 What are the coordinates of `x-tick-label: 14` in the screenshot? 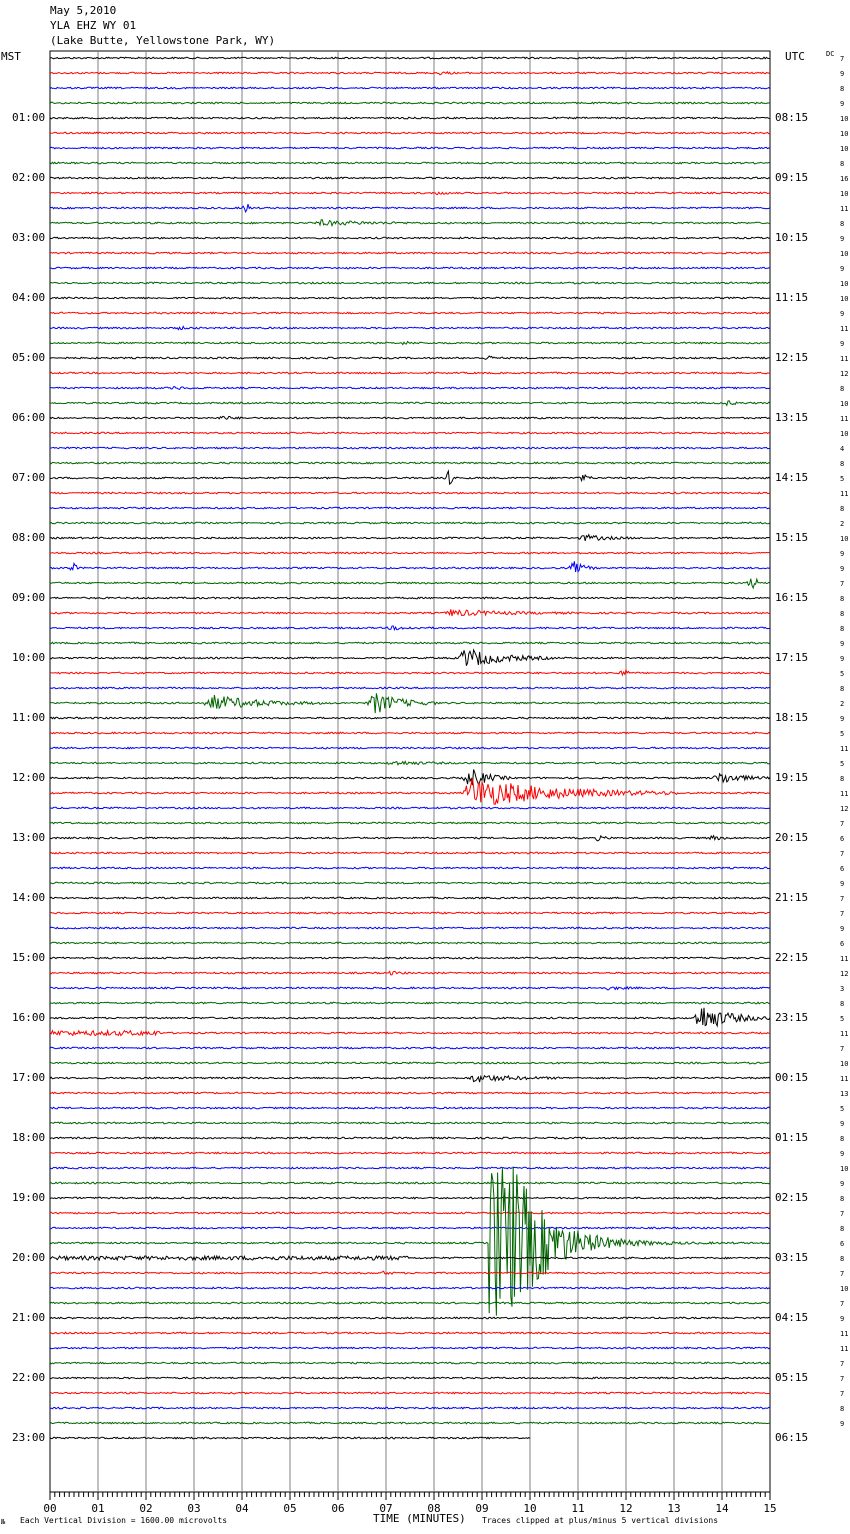 It's located at (722, 1508).